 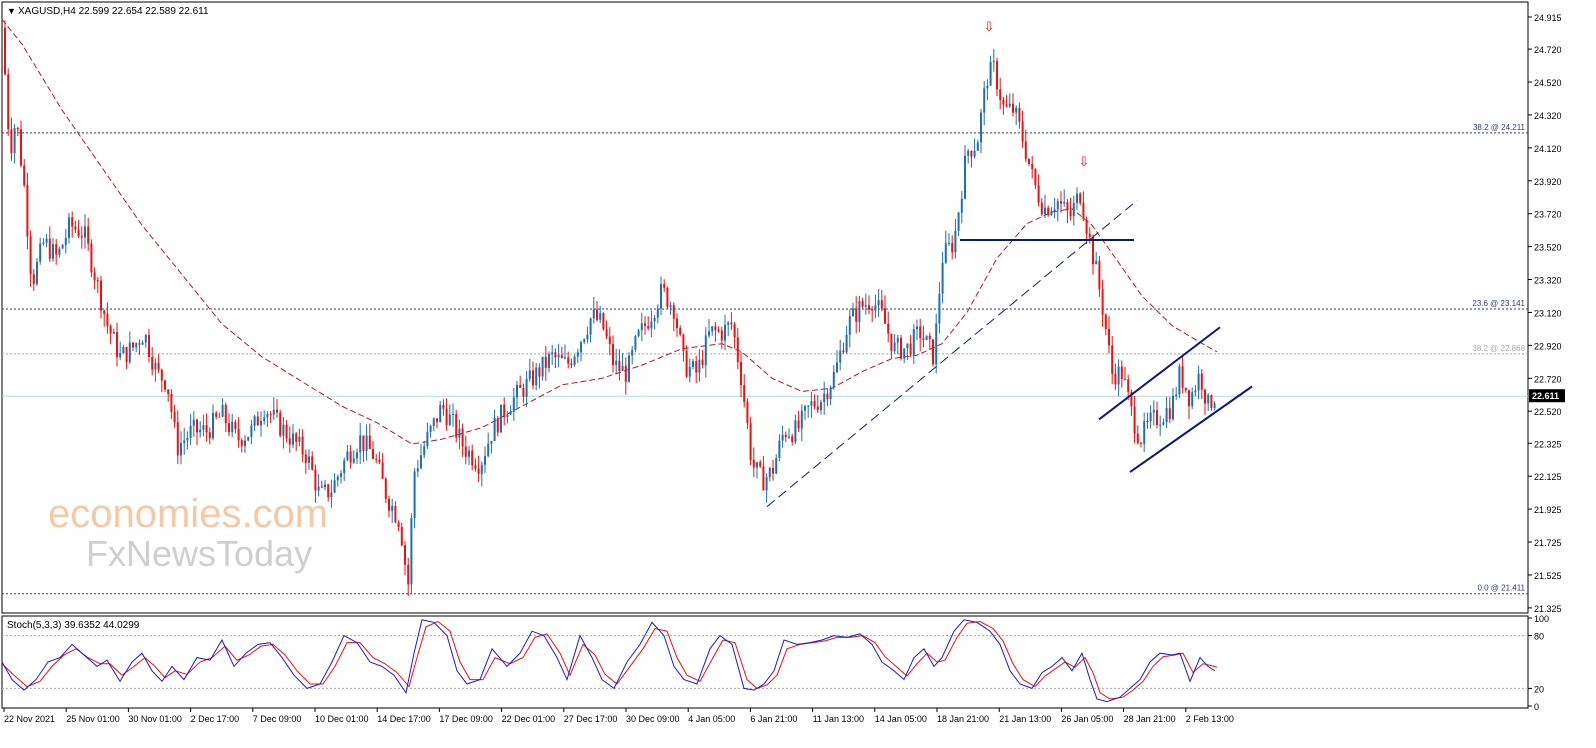 I want to click on stoch-tick-label: 100, so click(x=1541, y=619).